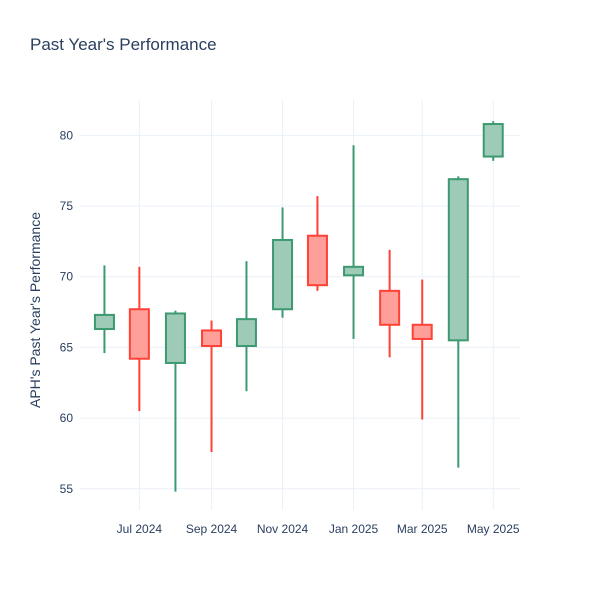 The height and width of the screenshot is (600, 600). Describe the element at coordinates (140, 529) in the screenshot. I see `x-tick-label: Jul 2024` at that location.